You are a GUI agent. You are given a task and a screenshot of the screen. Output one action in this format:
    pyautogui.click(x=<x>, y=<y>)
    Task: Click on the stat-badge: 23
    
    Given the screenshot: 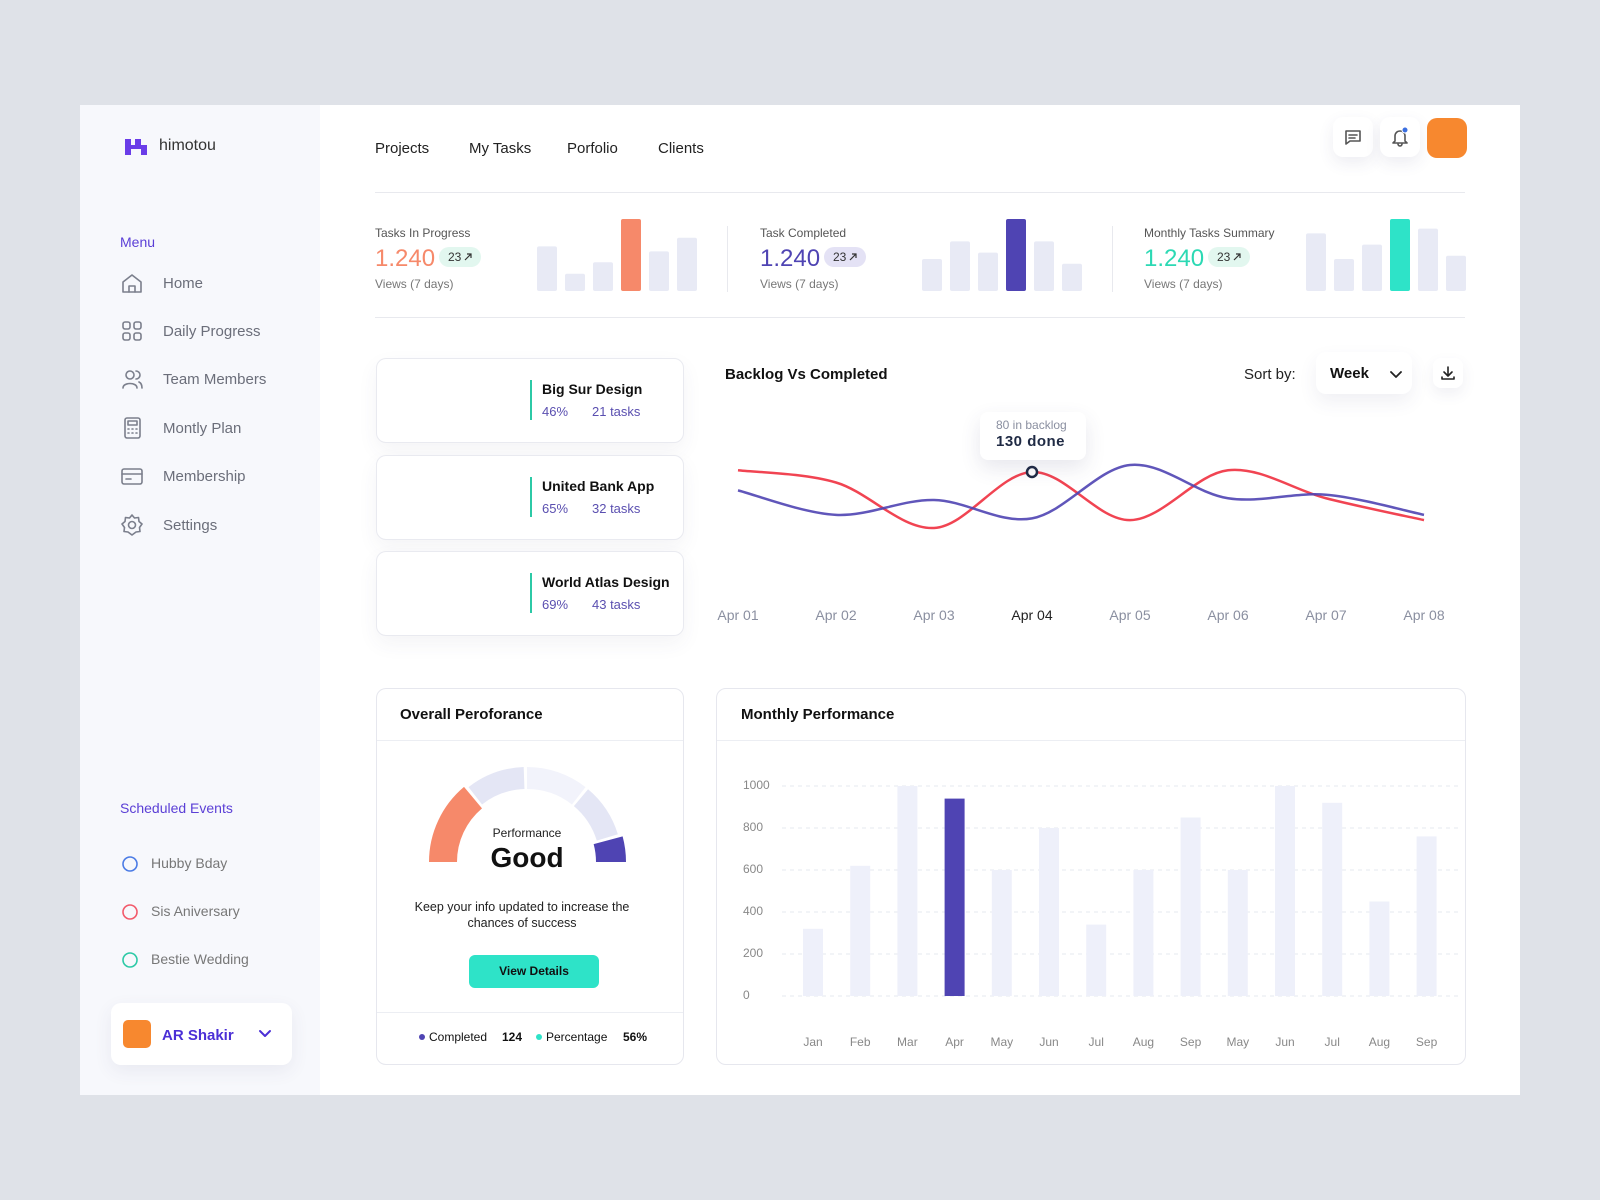 What is the action you would take?
    pyautogui.click(x=1229, y=257)
    